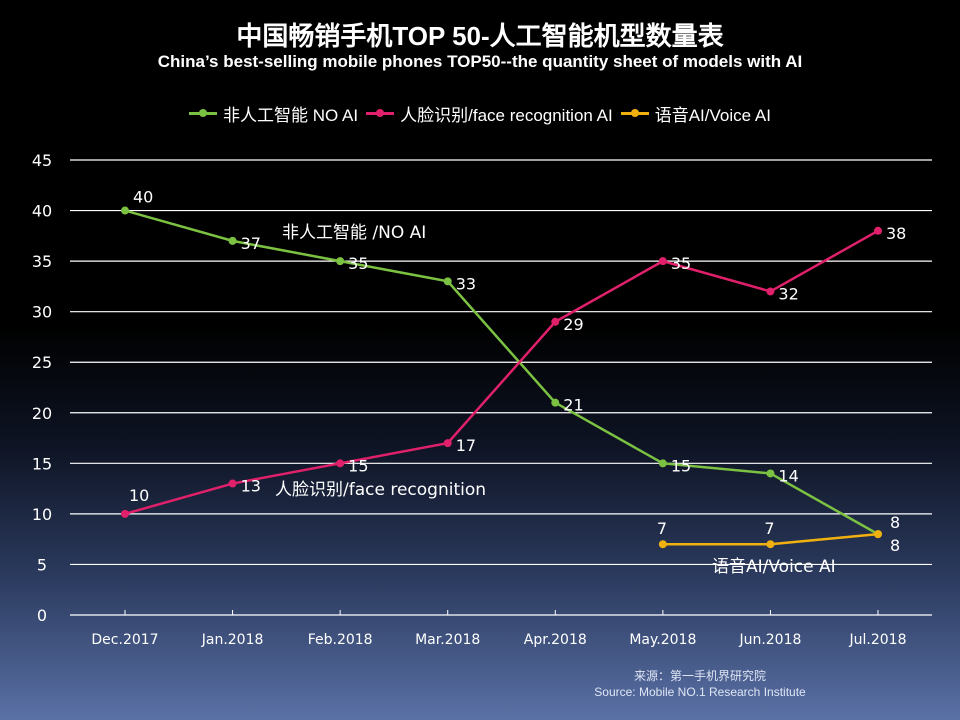  What do you see at coordinates (878, 640) in the screenshot?
I see `x-tick-label: Jul.2018` at bounding box center [878, 640].